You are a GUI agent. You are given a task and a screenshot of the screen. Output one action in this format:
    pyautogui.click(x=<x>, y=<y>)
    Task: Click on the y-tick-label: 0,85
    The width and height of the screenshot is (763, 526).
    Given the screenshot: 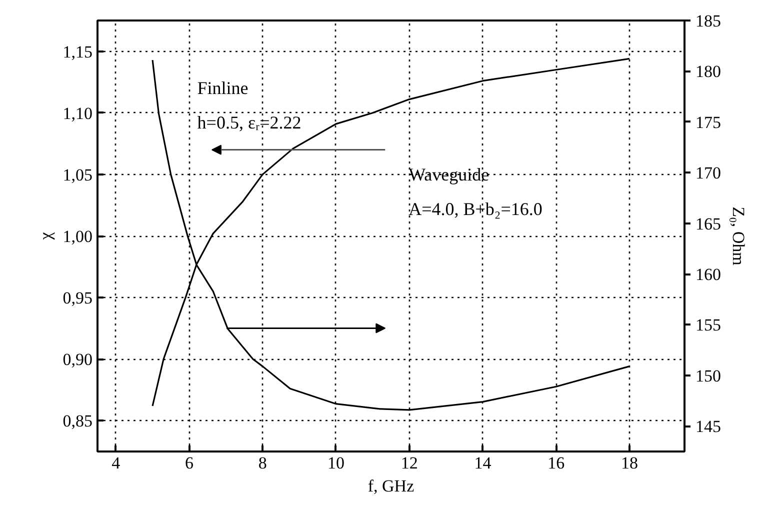 What is the action you would take?
    pyautogui.click(x=77, y=421)
    